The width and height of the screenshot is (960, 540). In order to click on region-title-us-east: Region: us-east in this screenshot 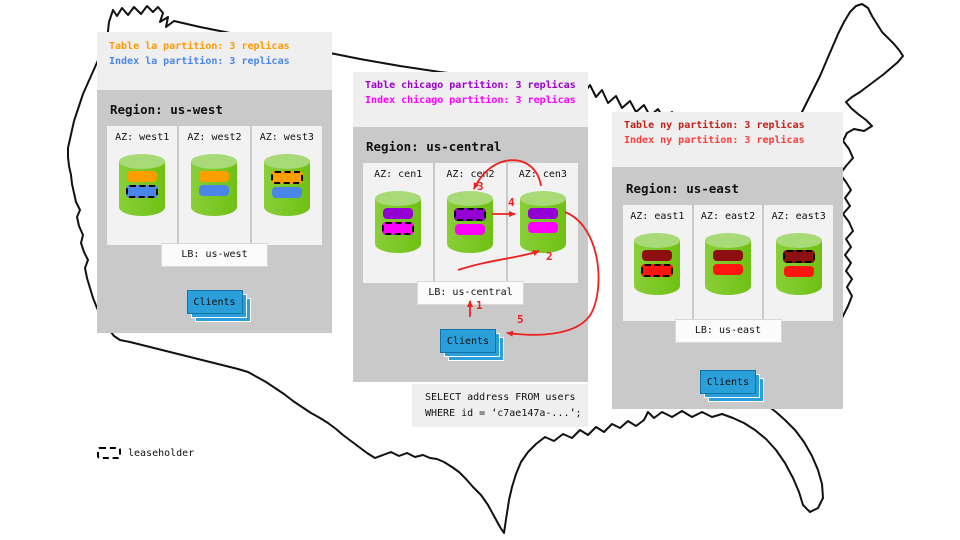, I will do `click(682, 188)`.